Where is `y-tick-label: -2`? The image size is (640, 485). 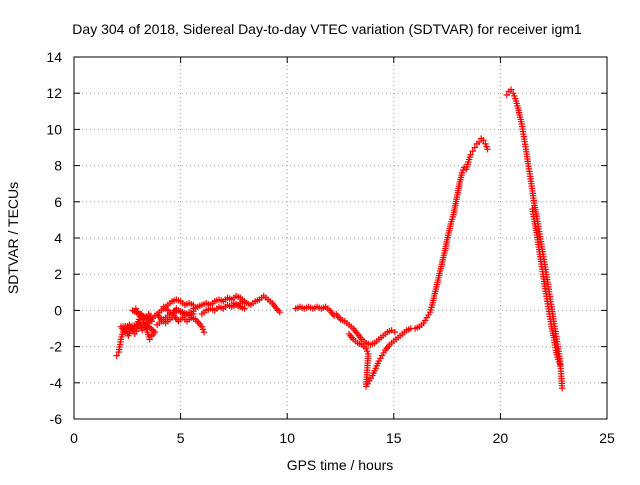
y-tick-label: -2 is located at coordinates (56, 347).